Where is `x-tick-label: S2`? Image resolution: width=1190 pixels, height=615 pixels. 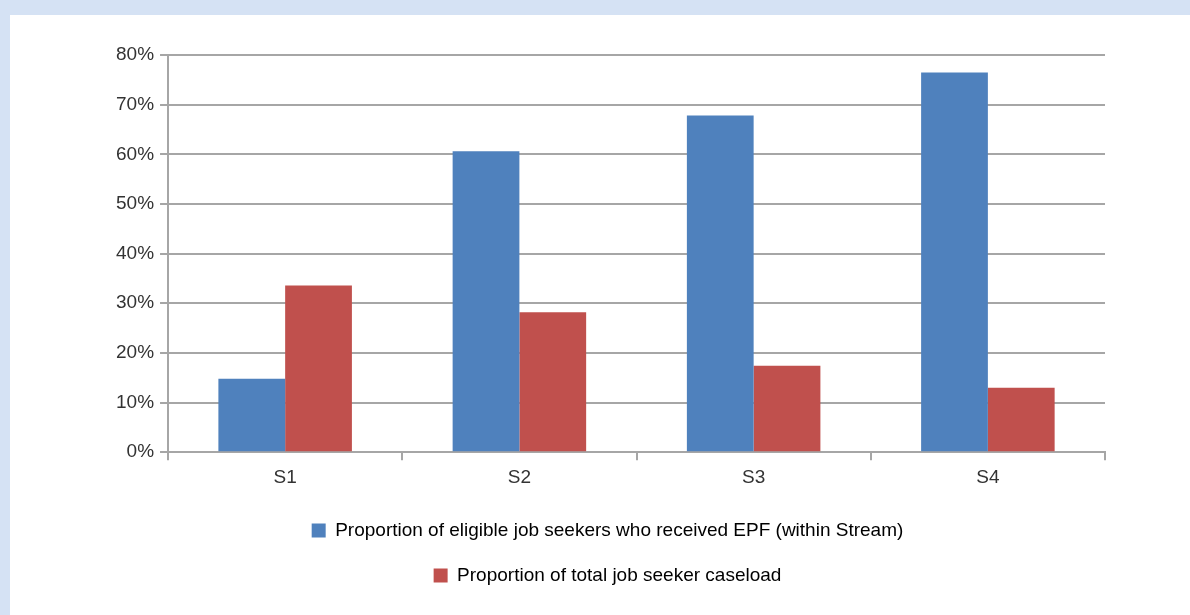
x-tick-label: S2 is located at coordinates (519, 476).